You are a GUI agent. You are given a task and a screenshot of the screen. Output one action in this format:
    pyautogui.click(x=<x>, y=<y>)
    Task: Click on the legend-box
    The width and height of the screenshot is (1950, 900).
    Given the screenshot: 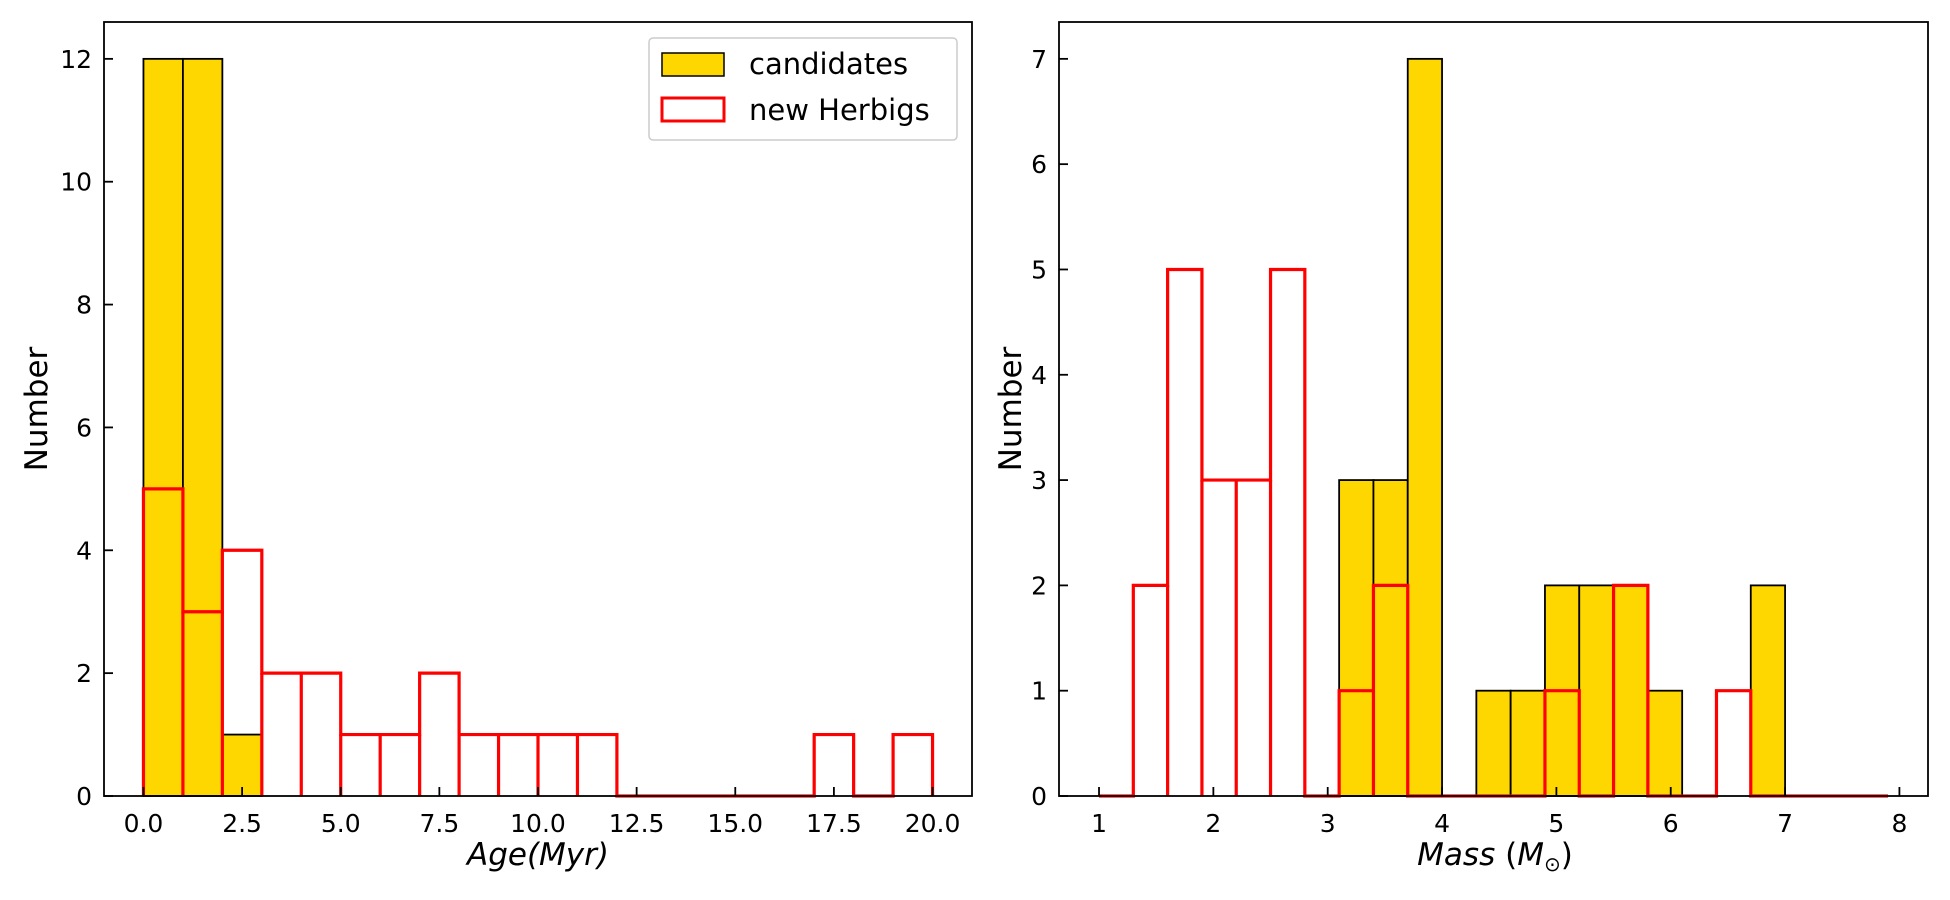 What is the action you would take?
    pyautogui.click(x=803, y=89)
    